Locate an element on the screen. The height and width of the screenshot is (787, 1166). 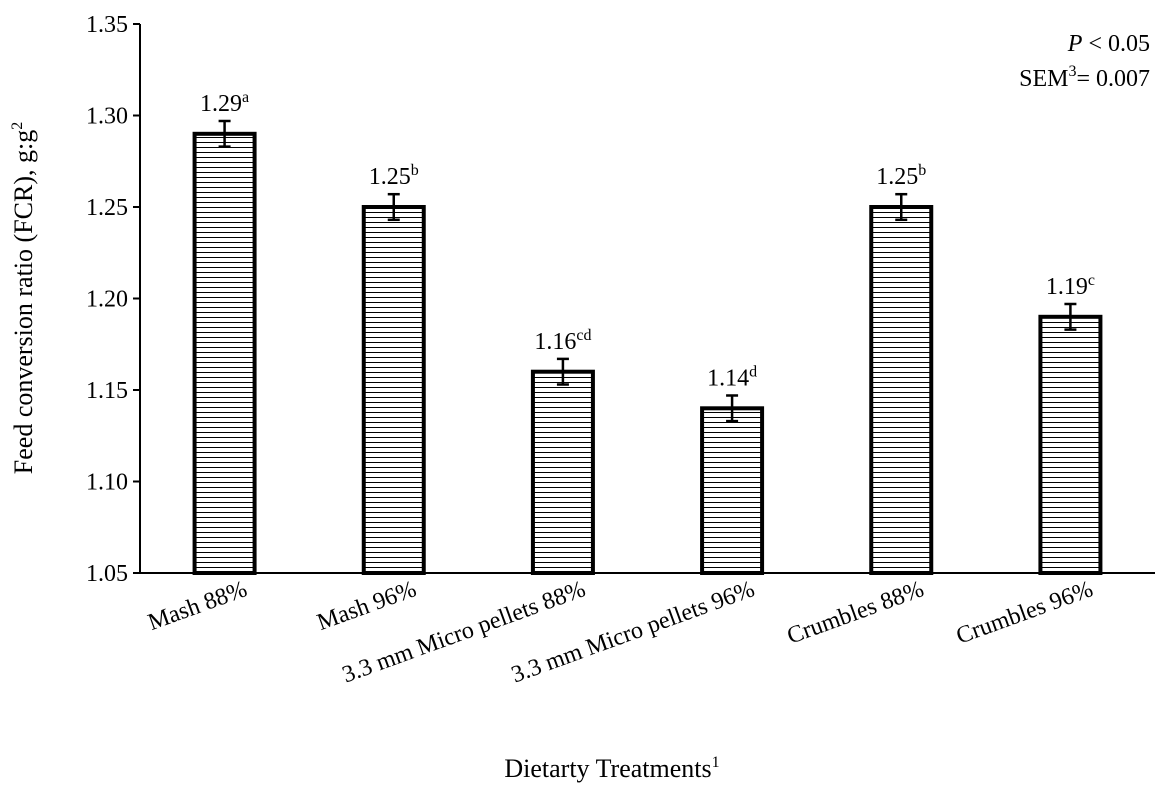
x-axis-title: Dietarty Treatments1 is located at coordinates (611, 768).